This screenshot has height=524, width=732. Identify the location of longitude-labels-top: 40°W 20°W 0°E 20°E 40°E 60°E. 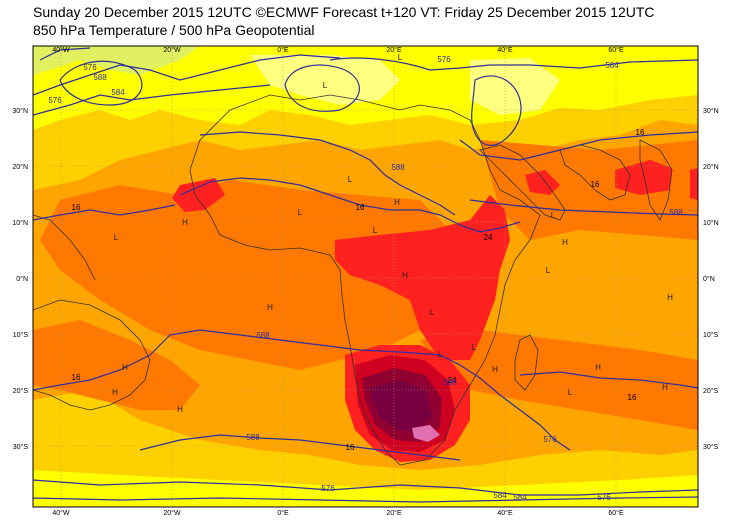
(338, 50).